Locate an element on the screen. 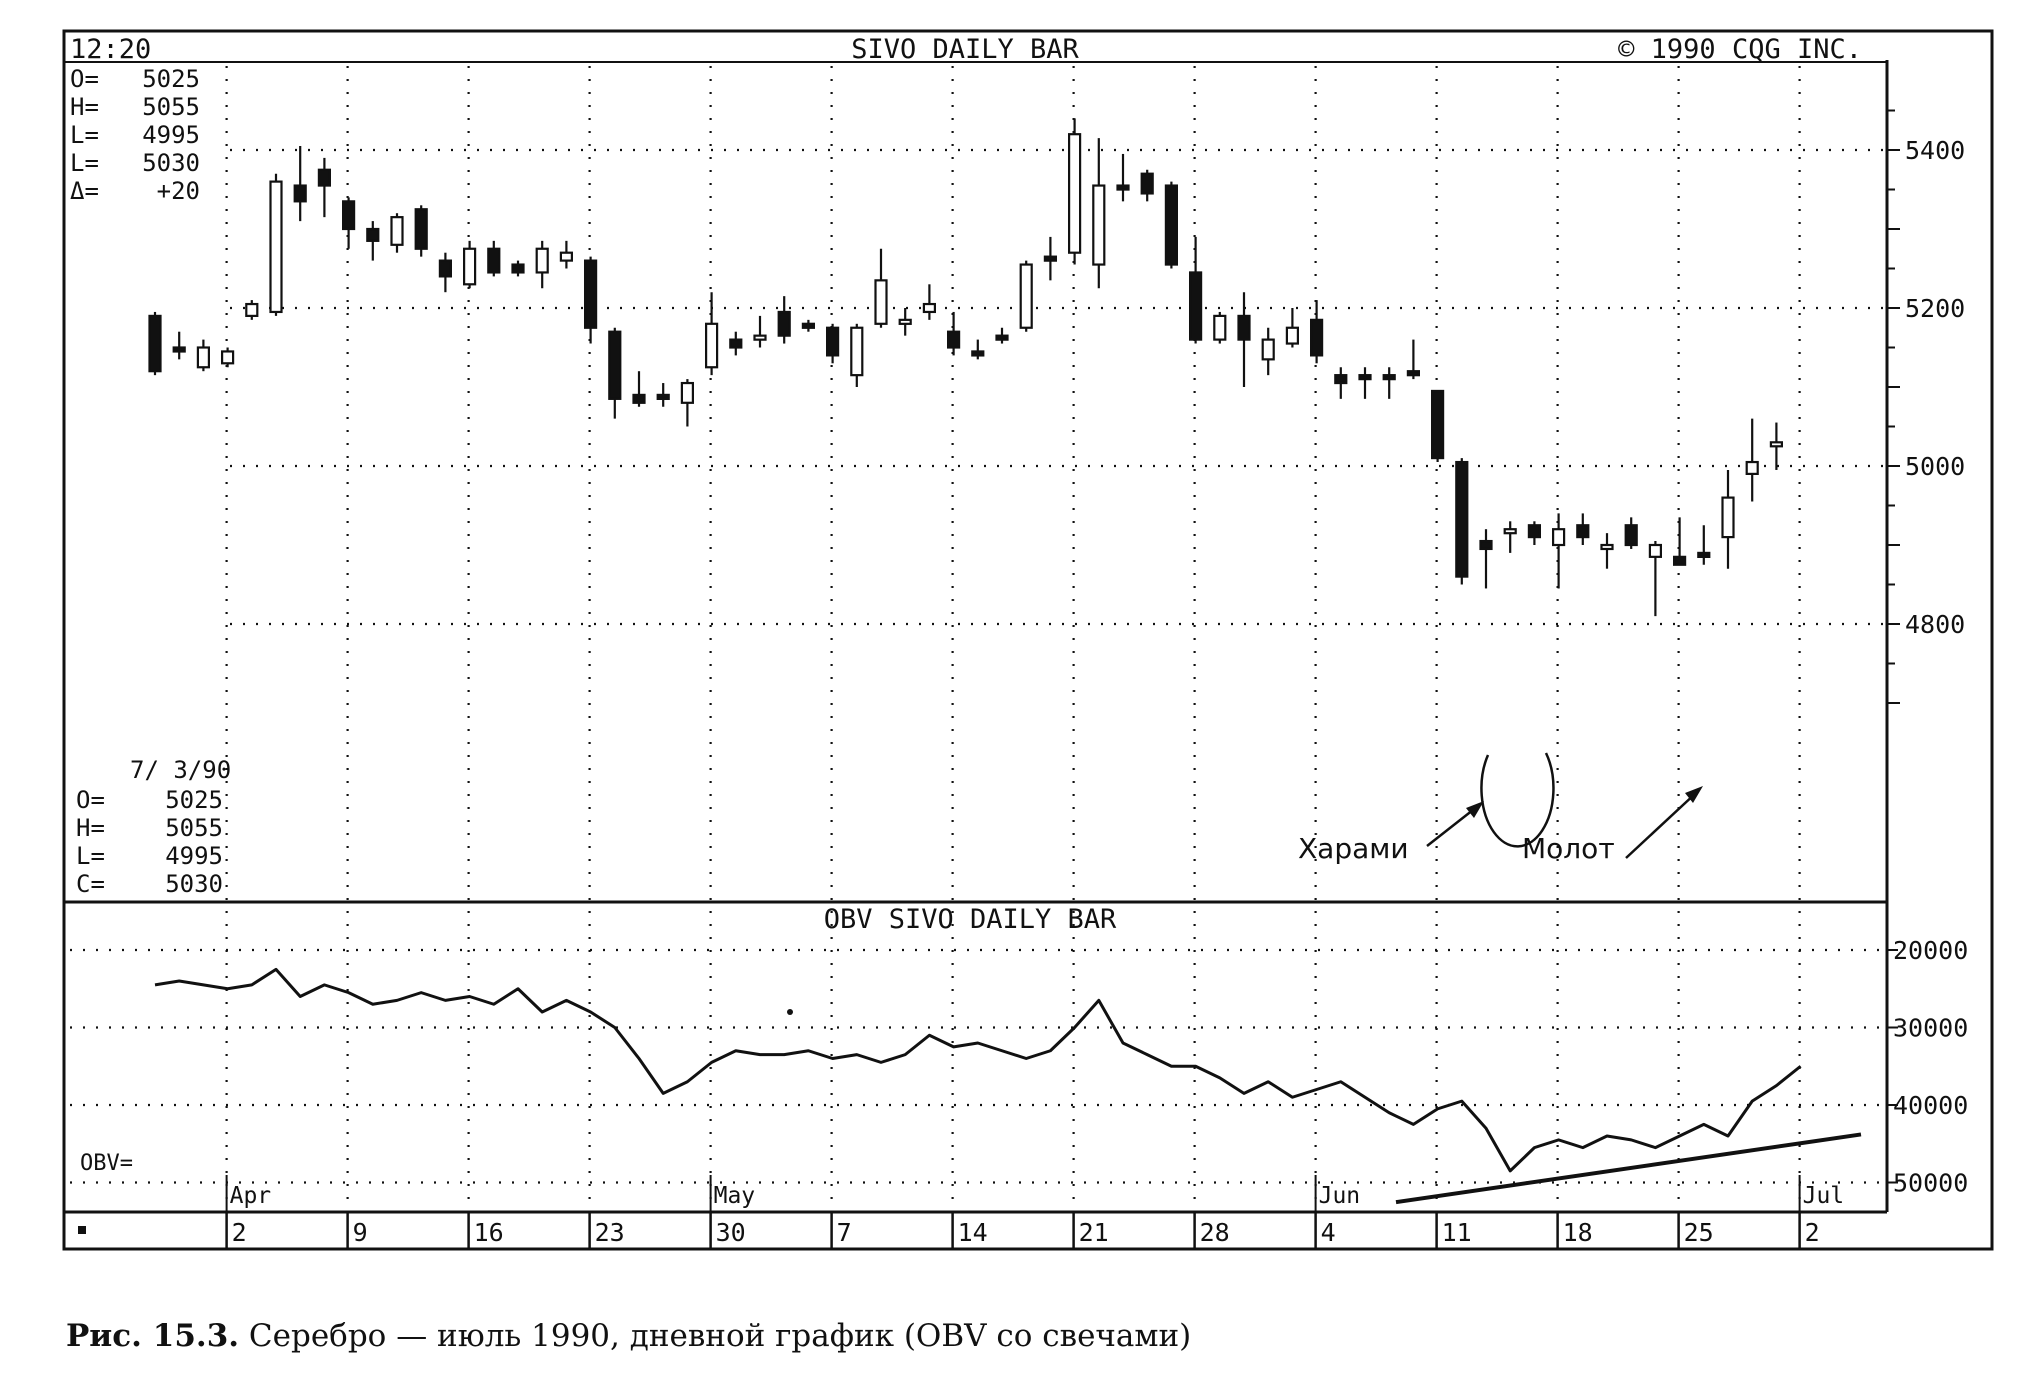 Image resolution: width=2036 pixels, height=1392 pixels. ohlc-top-value-2: 4995 is located at coordinates (171, 135).